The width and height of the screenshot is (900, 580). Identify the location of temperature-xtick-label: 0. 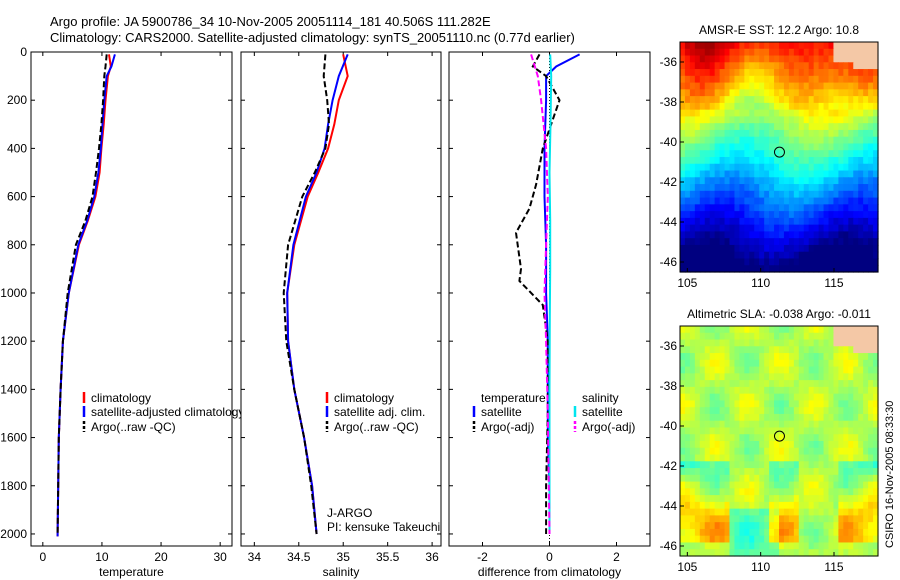
(42, 557).